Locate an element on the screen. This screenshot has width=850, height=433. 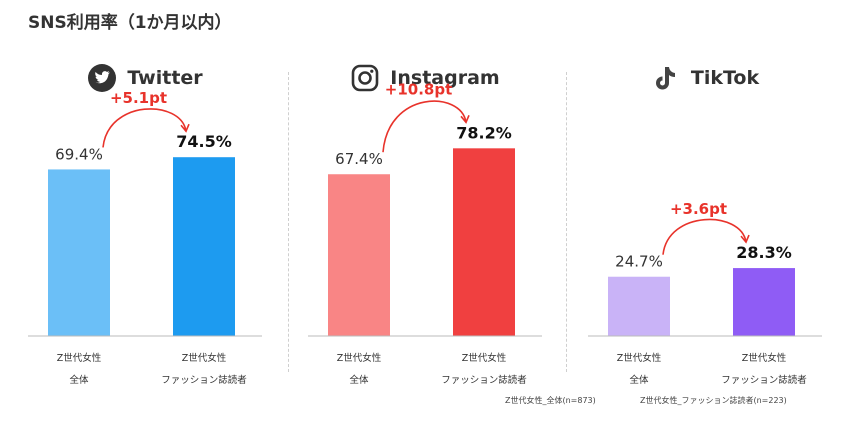
tiktok-value-label-2: 28.3% is located at coordinates (764, 252).